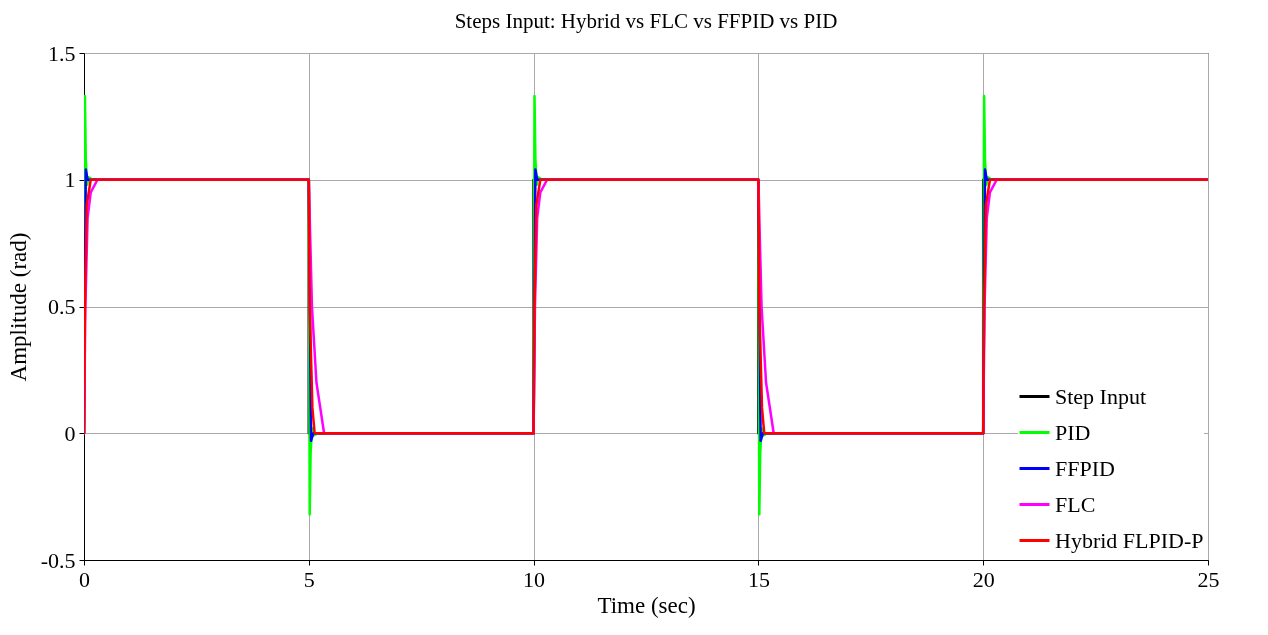  Describe the element at coordinates (1208, 579) in the screenshot. I see `x-tick-label: 25` at that location.